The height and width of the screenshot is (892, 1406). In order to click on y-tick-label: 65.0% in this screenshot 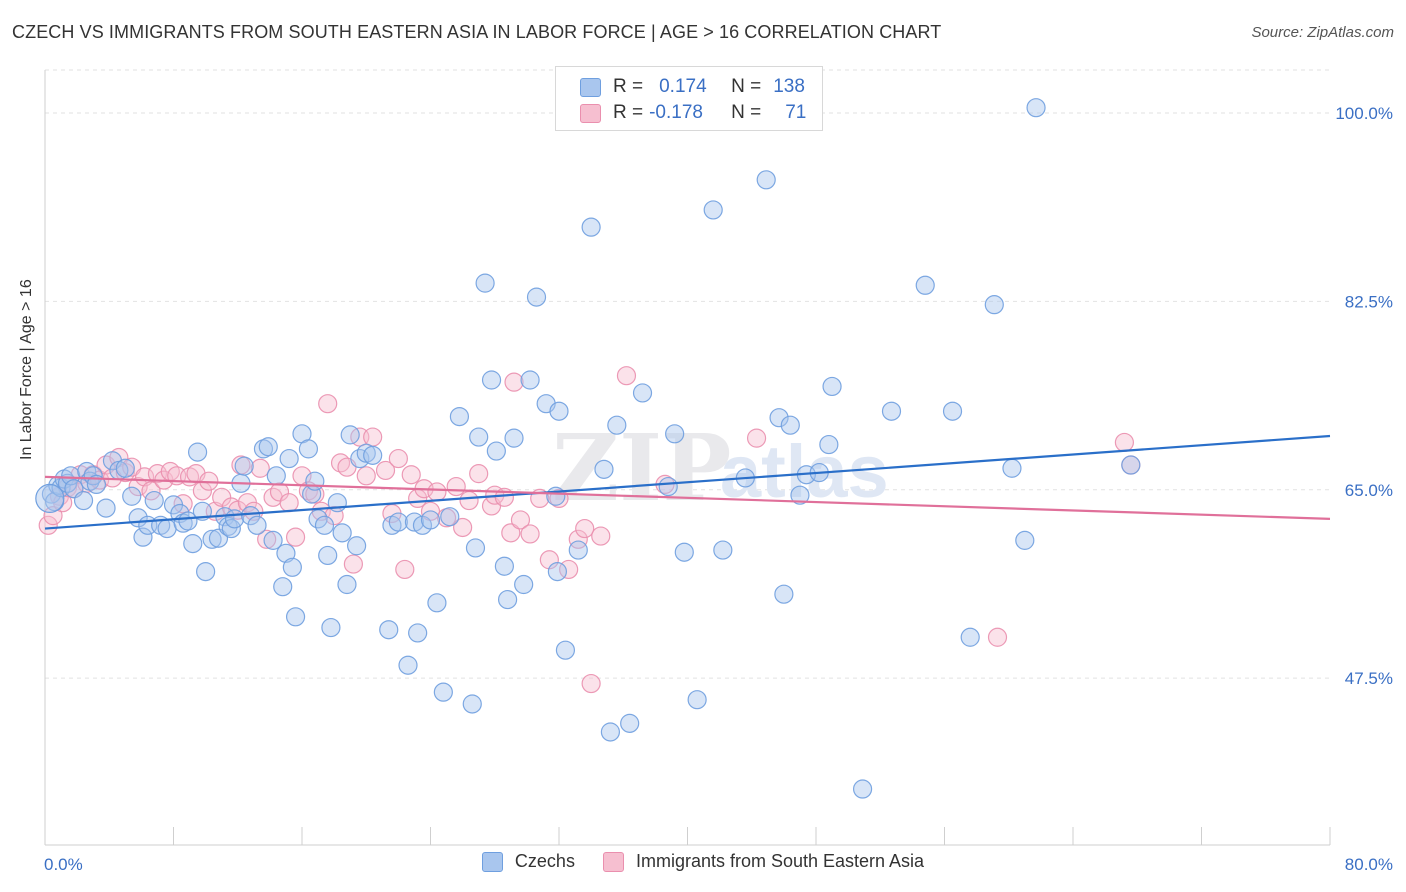, I will do `click(1369, 490)`.